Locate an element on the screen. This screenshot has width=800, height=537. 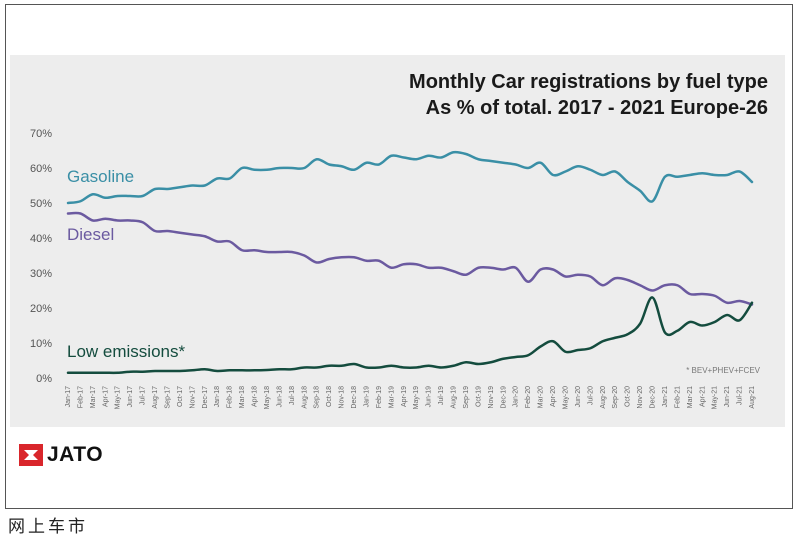
x-tick-label: Jan-17 is located at coordinates (68, 397).